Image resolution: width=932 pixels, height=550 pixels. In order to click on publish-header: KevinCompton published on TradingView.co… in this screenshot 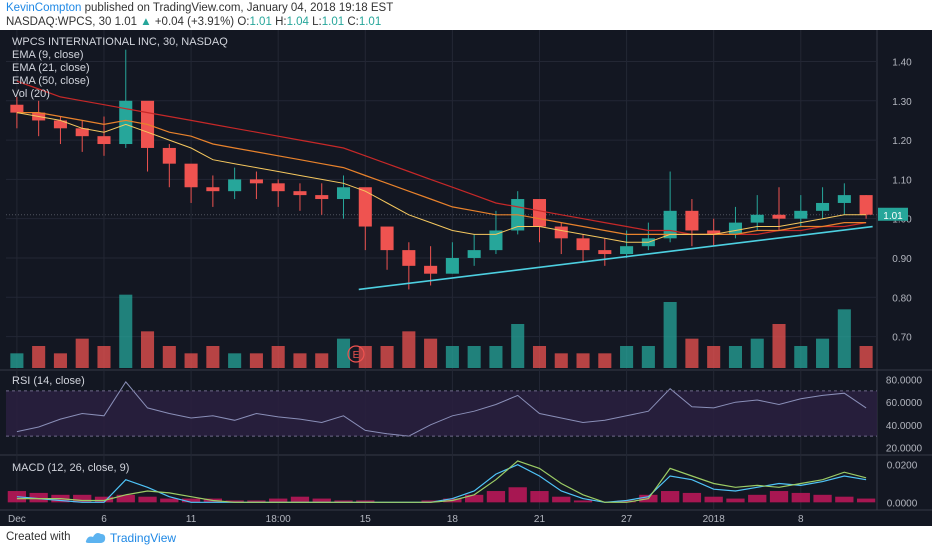, I will do `click(466, 15)`.